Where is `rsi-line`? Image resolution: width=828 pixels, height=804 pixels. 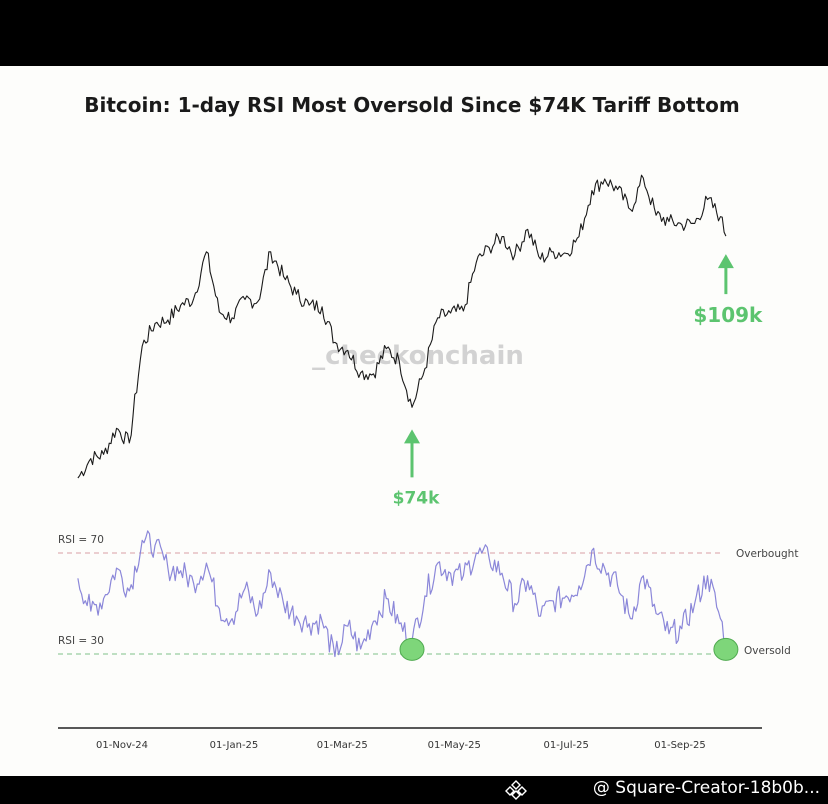 rsi-line is located at coordinates (402, 594).